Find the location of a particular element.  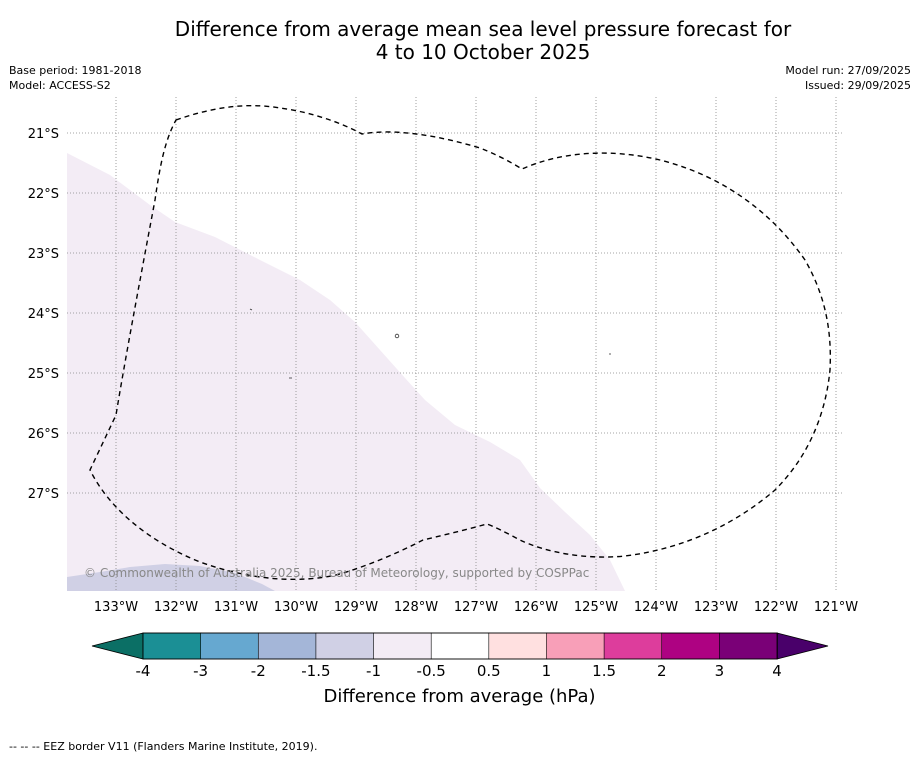

lon-label: 130°W is located at coordinates (296, 607).